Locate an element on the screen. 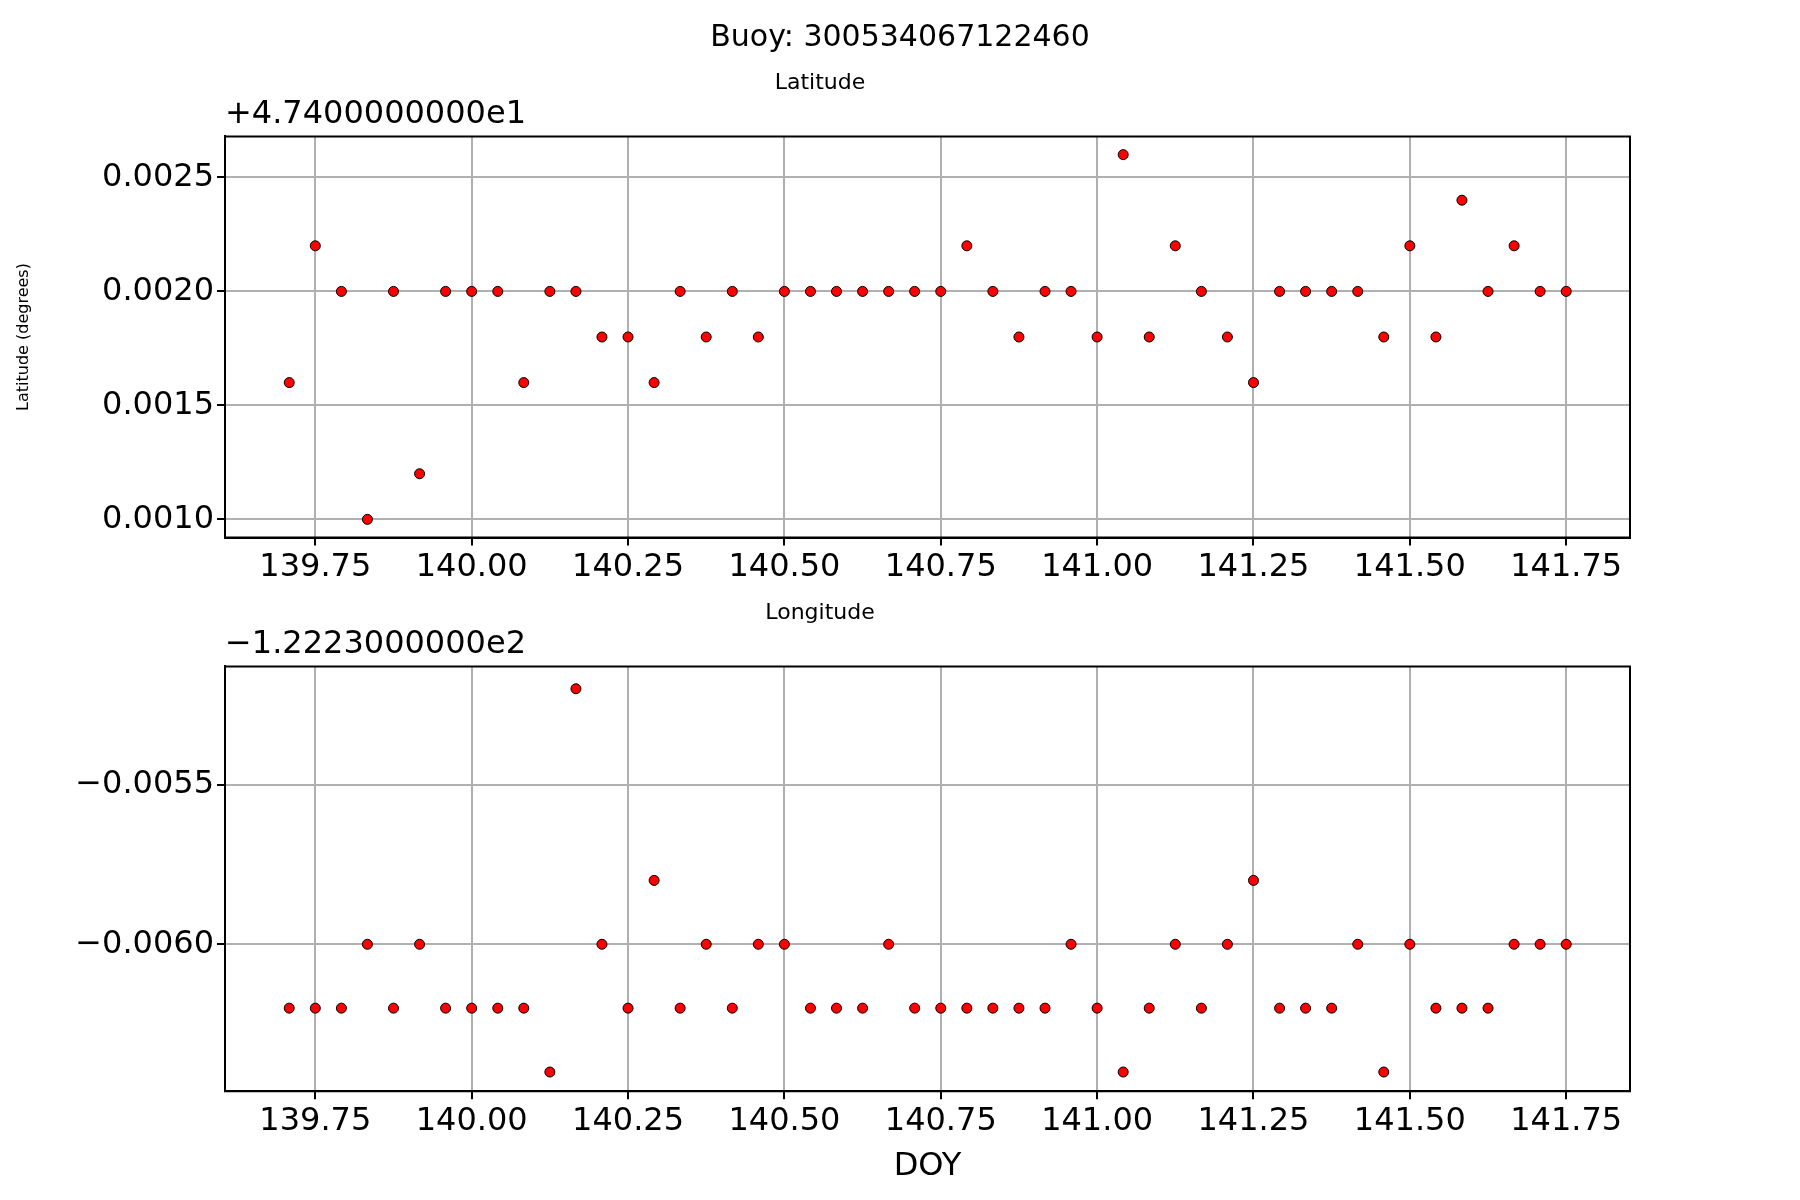 Image resolution: width=1800 pixels, height=1200 pixels. y-tick-label: −0.0055 is located at coordinates (144, 781).